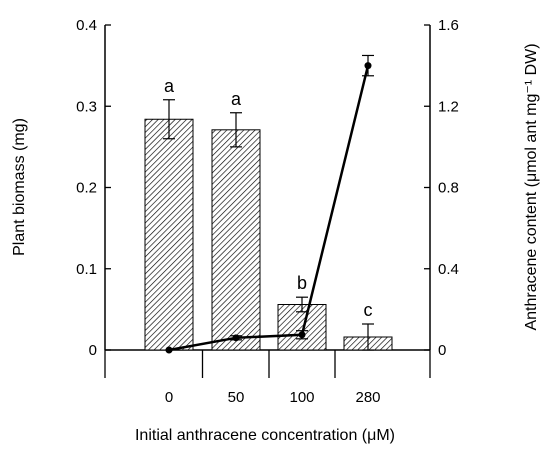 The width and height of the screenshot is (550, 455). Describe the element at coordinates (265, 435) in the screenshot. I see `x-axis-title: Initial anthracene concentration (μM)` at that location.